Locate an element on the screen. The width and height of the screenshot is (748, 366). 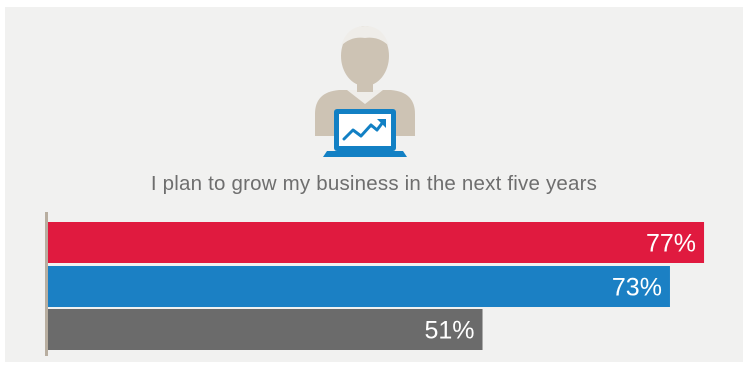
person-with-laptop-icon is located at coordinates (365, 91).